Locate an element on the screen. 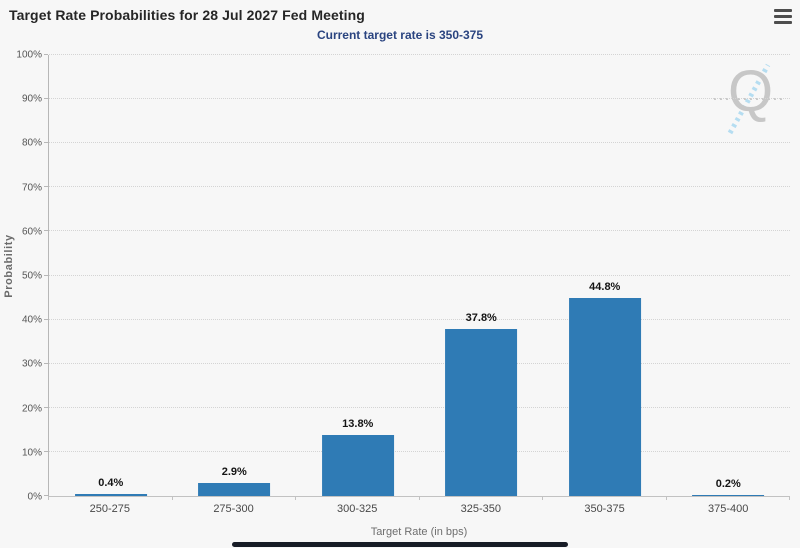 The image size is (800, 548). chart-context-menu-button is located at coordinates (783, 16).